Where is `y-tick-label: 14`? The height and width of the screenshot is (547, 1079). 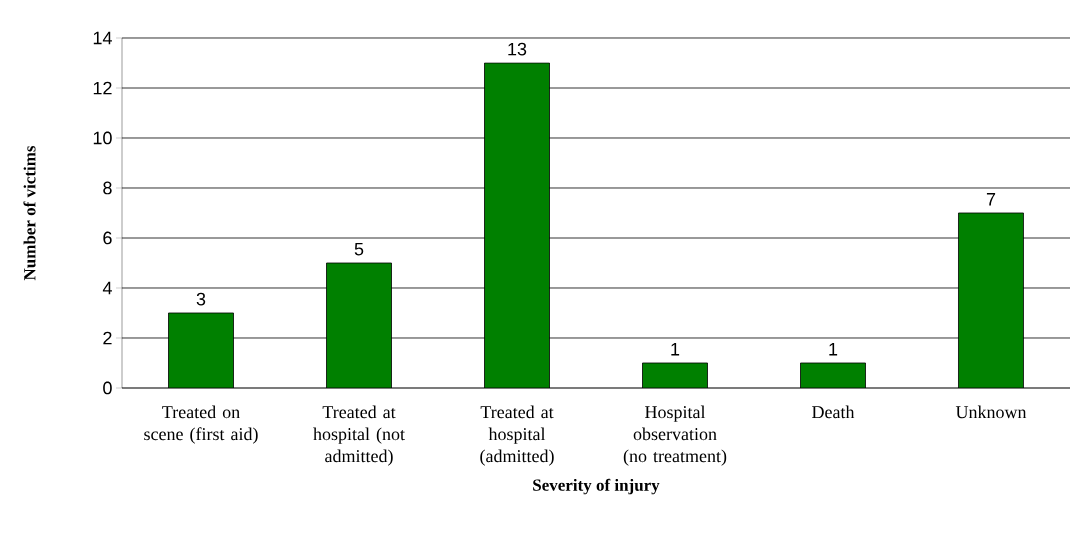
y-tick-label: 14 is located at coordinates (102, 38).